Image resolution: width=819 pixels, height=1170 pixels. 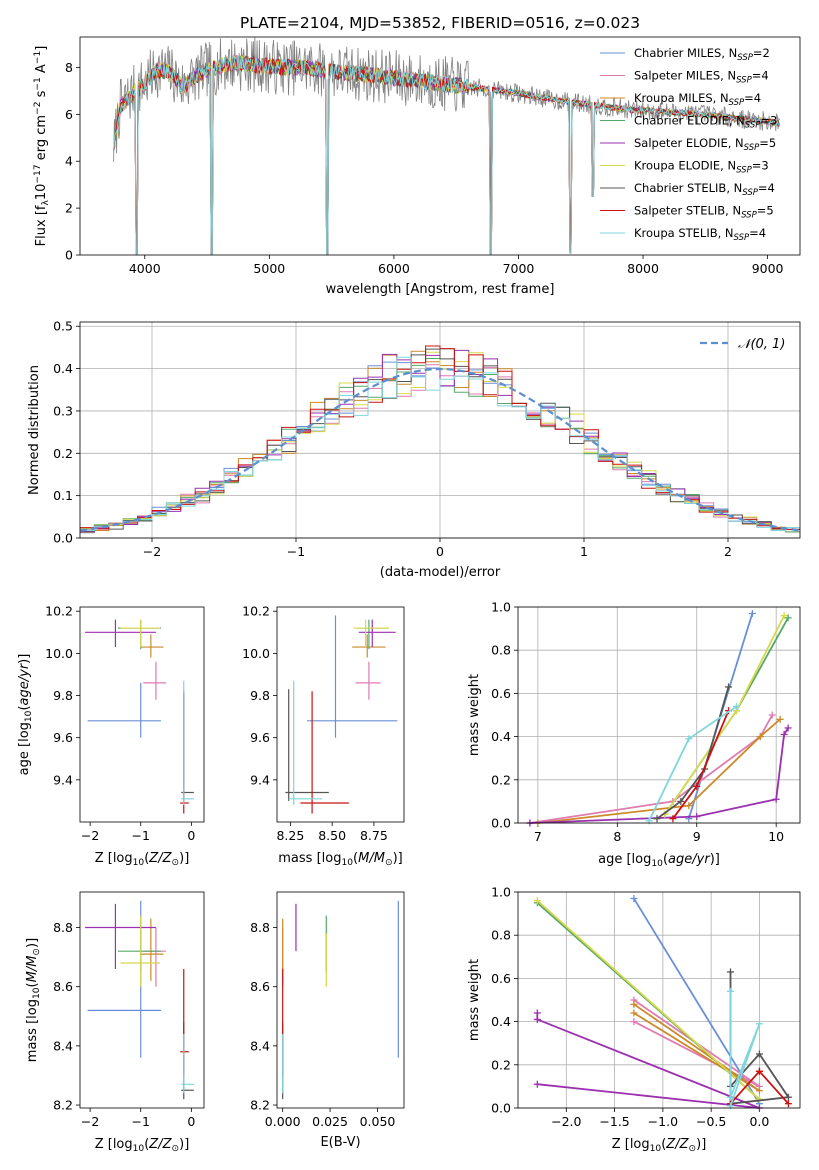 What do you see at coordinates (63, 986) in the screenshot?
I see `y-tick-label: 8.6` at bounding box center [63, 986].